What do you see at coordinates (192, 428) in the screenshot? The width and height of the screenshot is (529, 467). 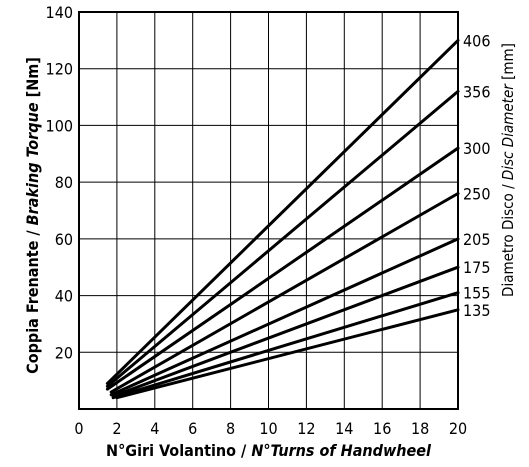 I see `x-tick-label: 6` at bounding box center [192, 428].